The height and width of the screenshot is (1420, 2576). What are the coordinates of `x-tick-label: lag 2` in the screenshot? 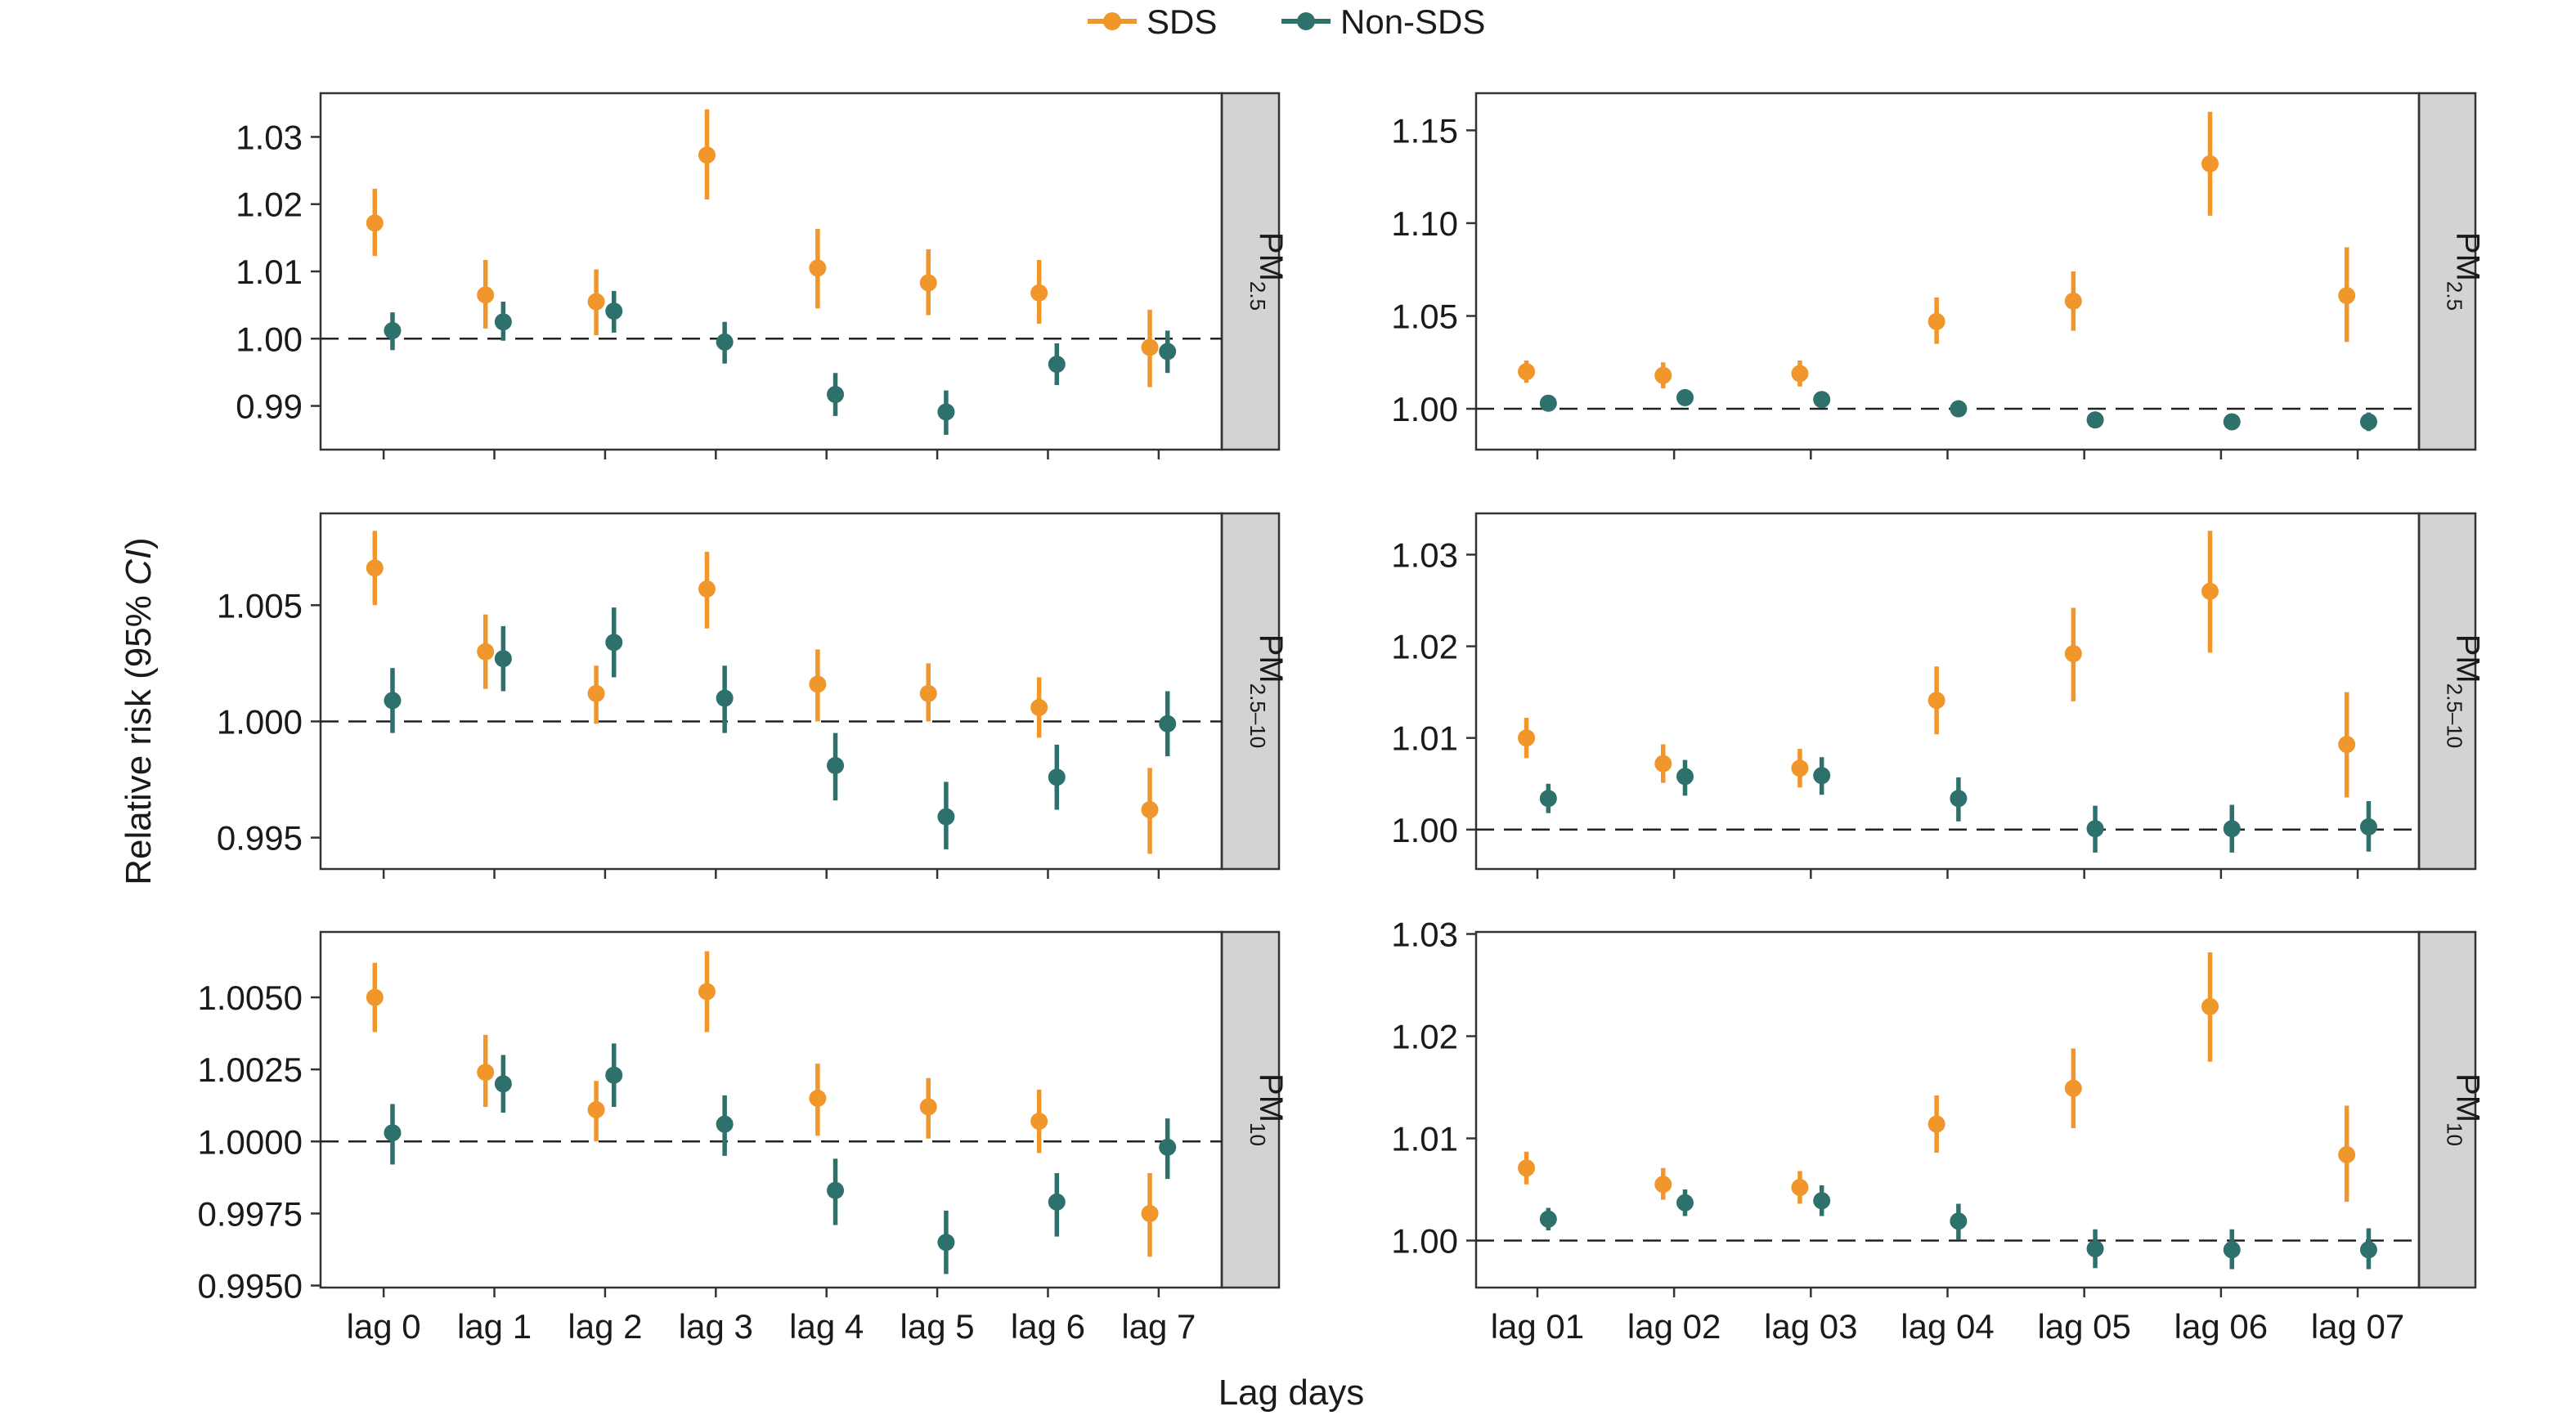 It's located at (605, 1326).